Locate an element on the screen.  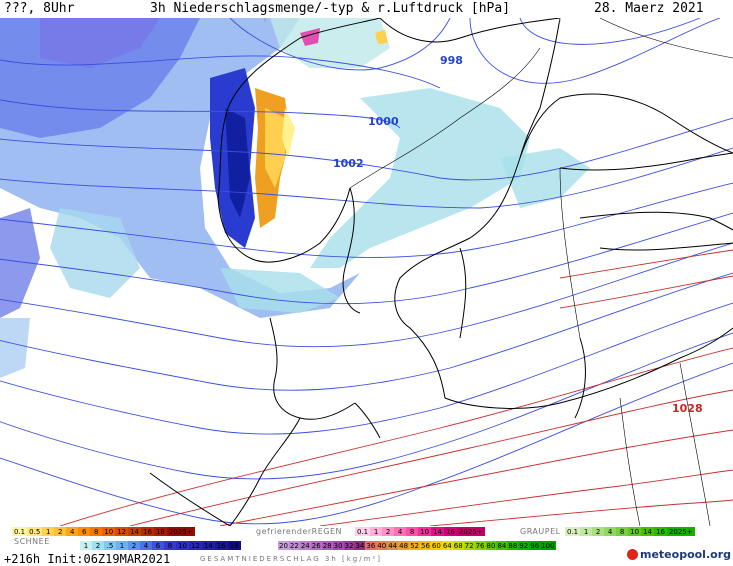
freezing-rain-swatch: 0.1 is located at coordinates (363, 531).